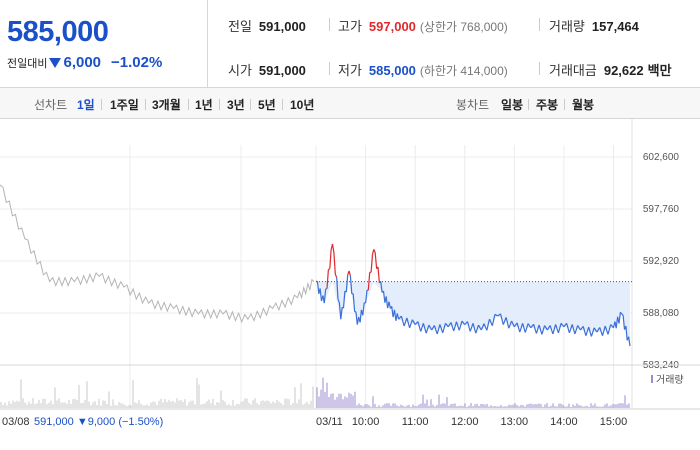  What do you see at coordinates (137, 62) in the screenshot?
I see `change-rate: −1.02%` at bounding box center [137, 62].